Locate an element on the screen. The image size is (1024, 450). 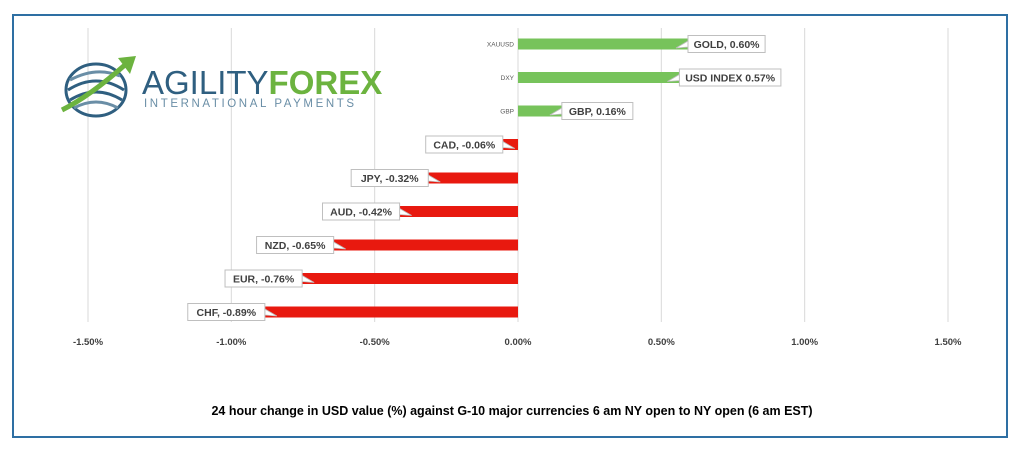
data-label: GBP, 0.16% is located at coordinates (598, 112).